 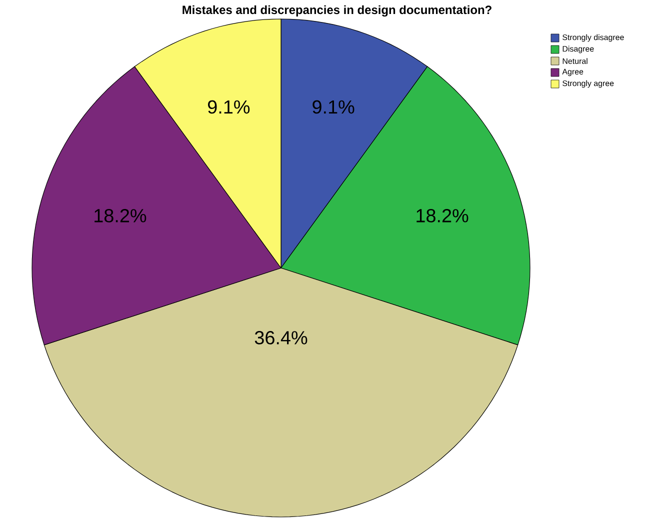 What do you see at coordinates (337, 11) in the screenshot?
I see `chart-title: Mistakes and discrepancies in design documentation?` at bounding box center [337, 11].